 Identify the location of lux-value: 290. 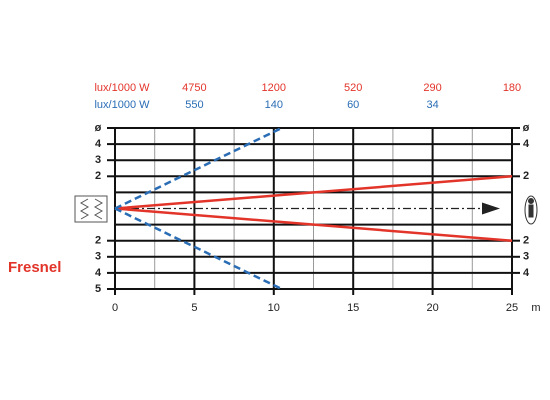
(432, 88).